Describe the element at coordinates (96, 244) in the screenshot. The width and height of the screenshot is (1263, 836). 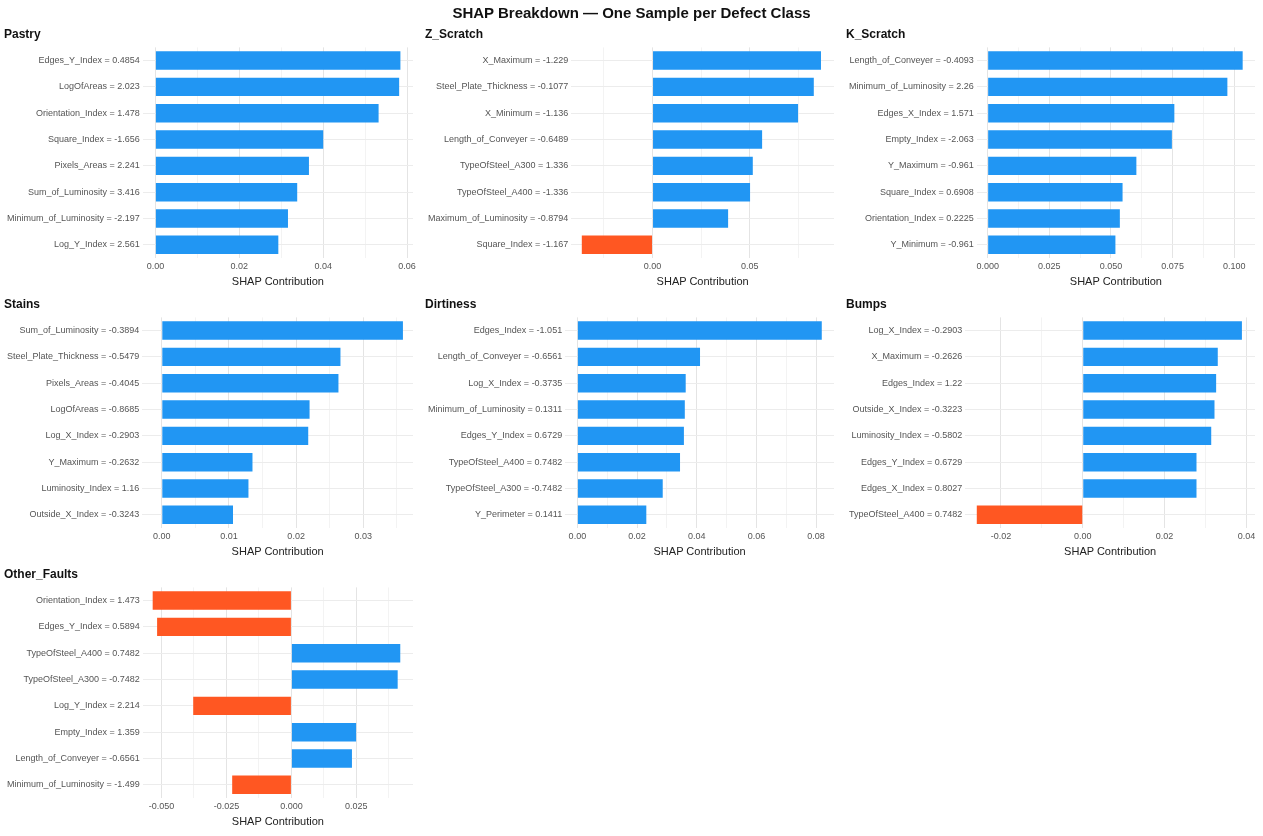
I see `y-tick-label: Log_Y_Index = 2.561` at that location.